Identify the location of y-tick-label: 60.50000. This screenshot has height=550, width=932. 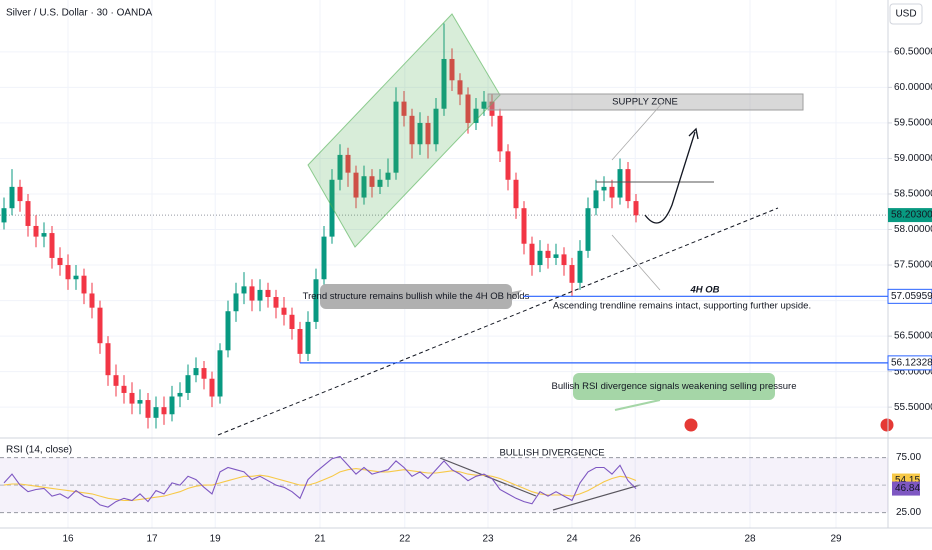
(913, 52).